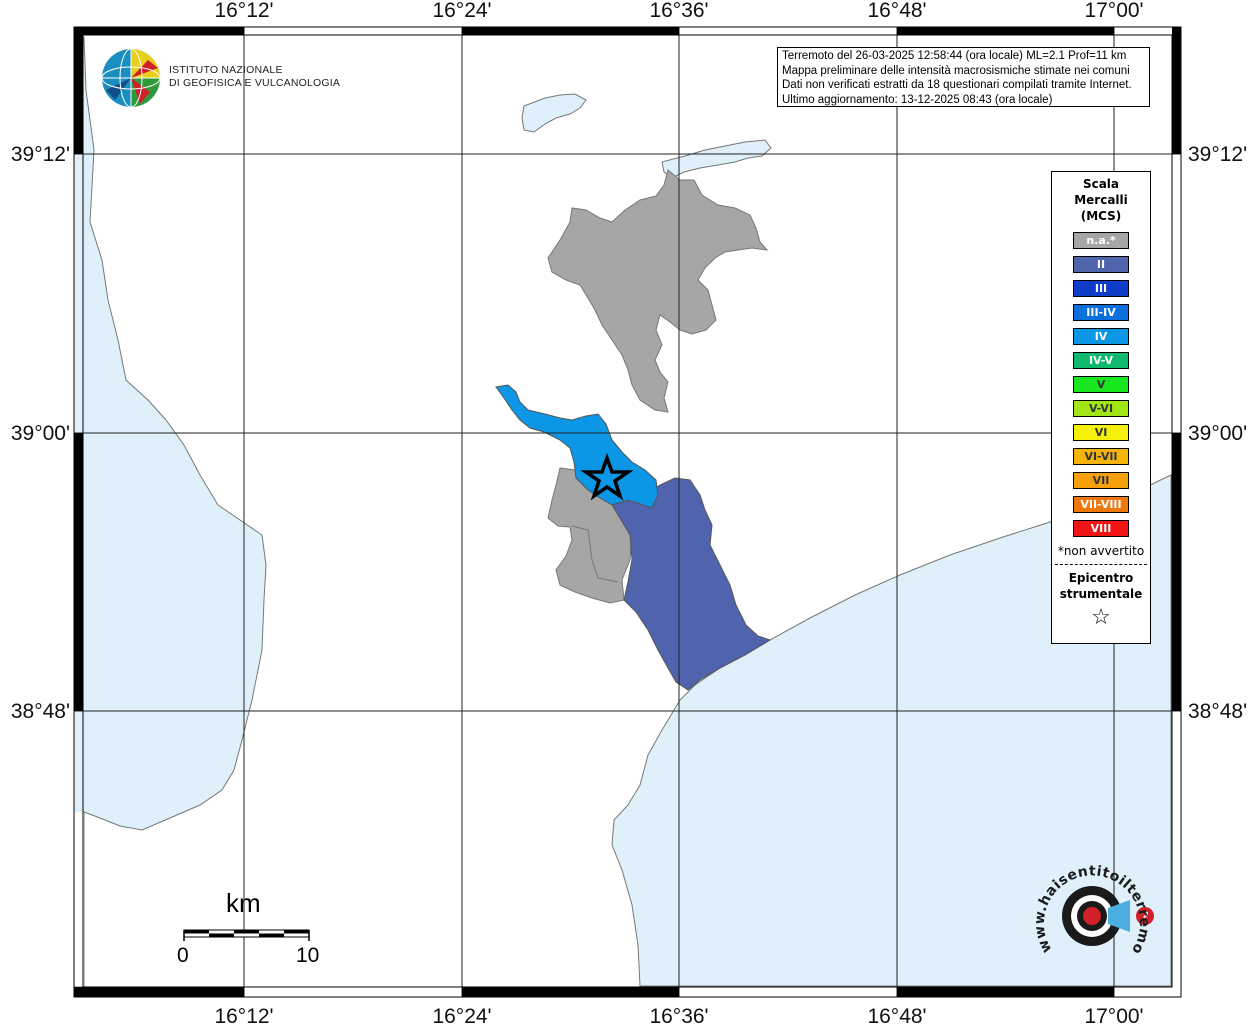  Describe the element at coordinates (1101, 312) in the screenshot. I see `legend-item-iii-iv: III-IV` at that location.